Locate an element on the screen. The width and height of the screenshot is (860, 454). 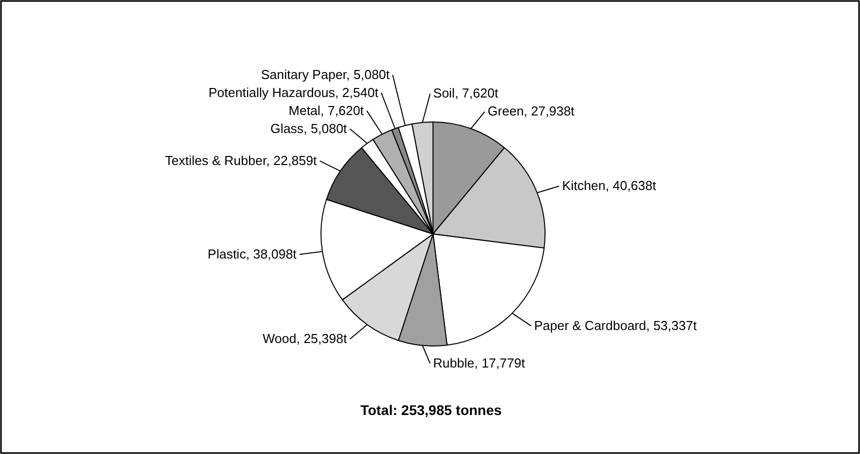
slice-label: Glass, 5,080t is located at coordinates (309, 128).